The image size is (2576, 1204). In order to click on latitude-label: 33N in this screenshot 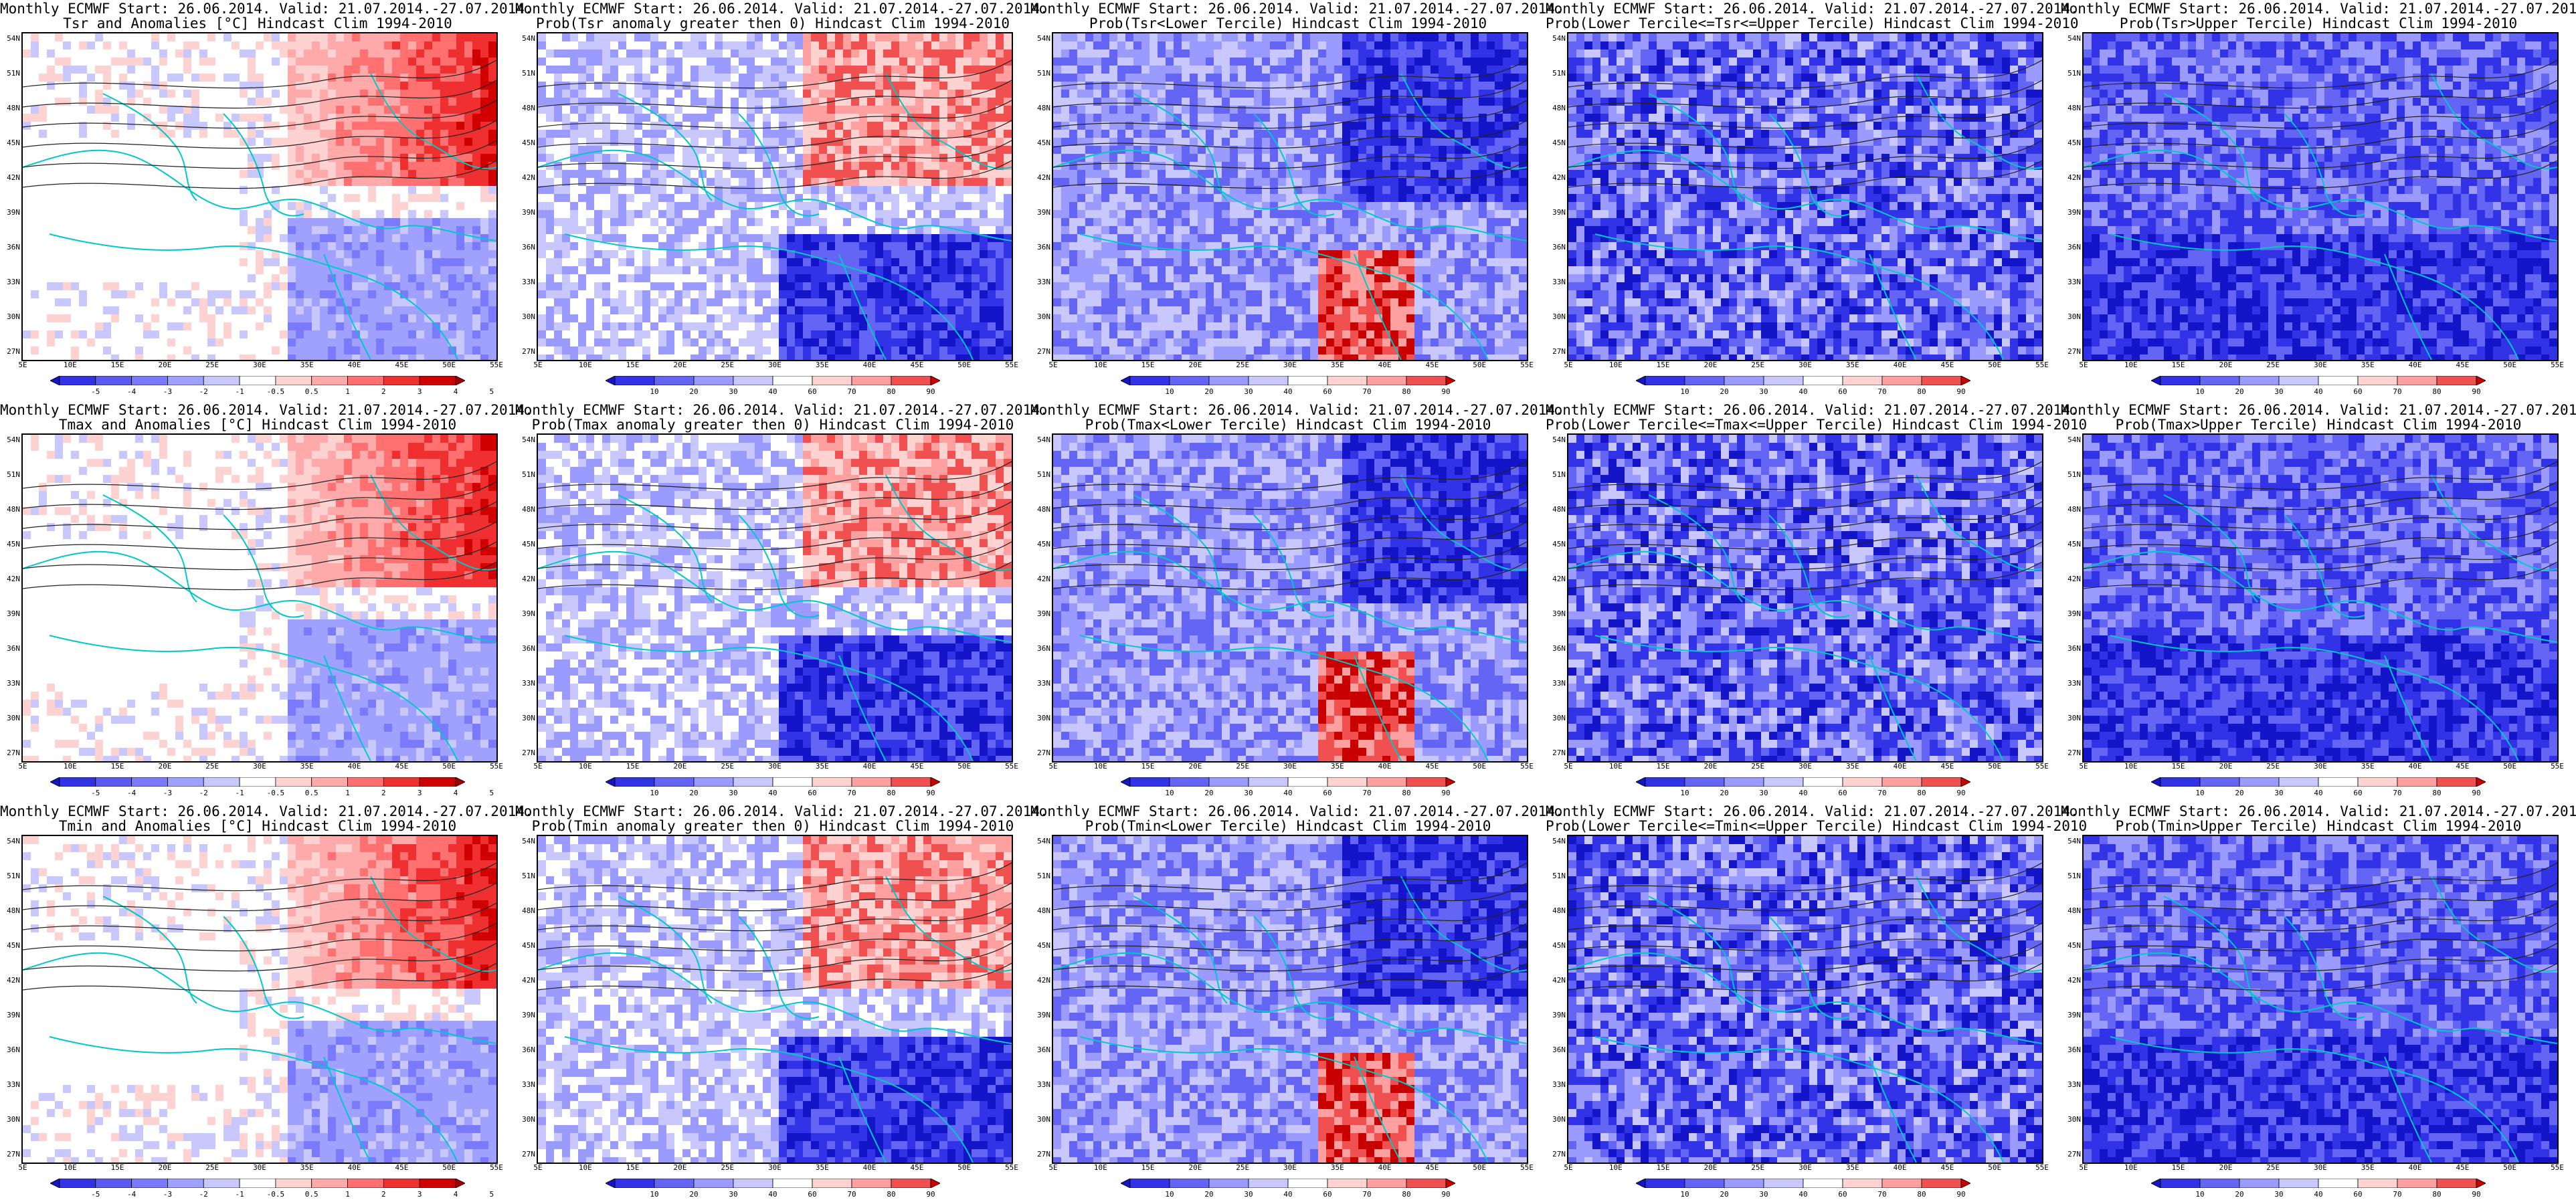, I will do `click(526, 1085)`.